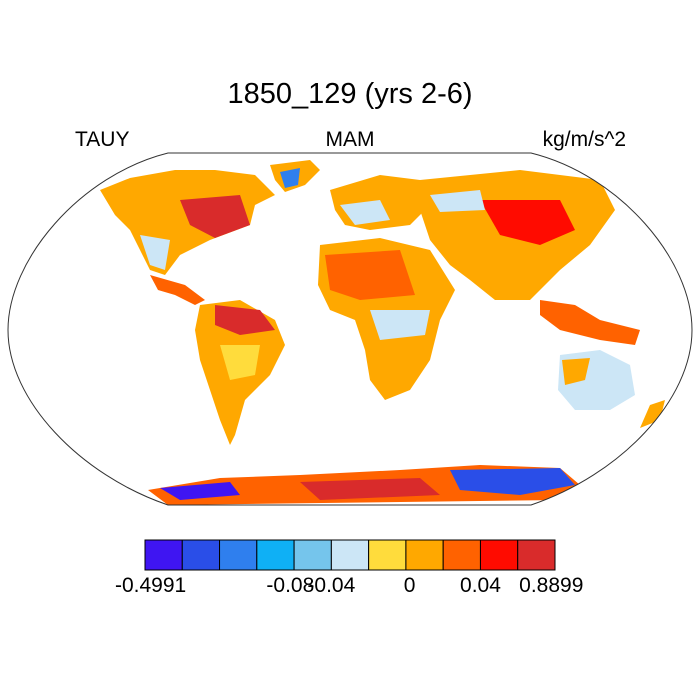  What do you see at coordinates (331, 585) in the screenshot?
I see `colorbar-label: -0.04` at bounding box center [331, 585].